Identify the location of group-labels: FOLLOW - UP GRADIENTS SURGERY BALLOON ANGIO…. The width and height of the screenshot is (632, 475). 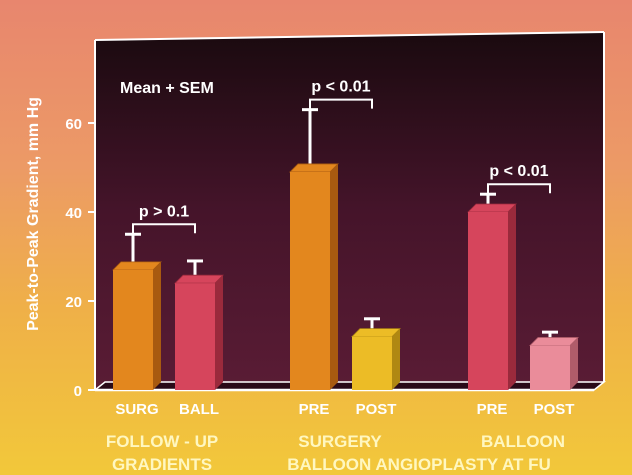
(335, 453).